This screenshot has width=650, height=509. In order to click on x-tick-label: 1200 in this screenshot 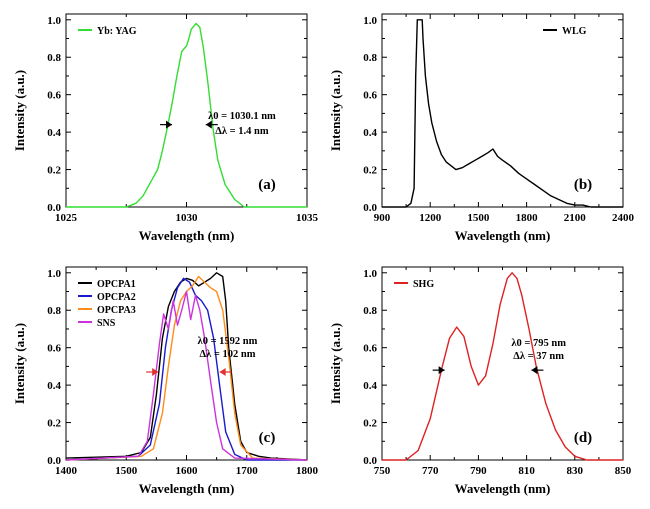, I will do `click(430, 218)`.